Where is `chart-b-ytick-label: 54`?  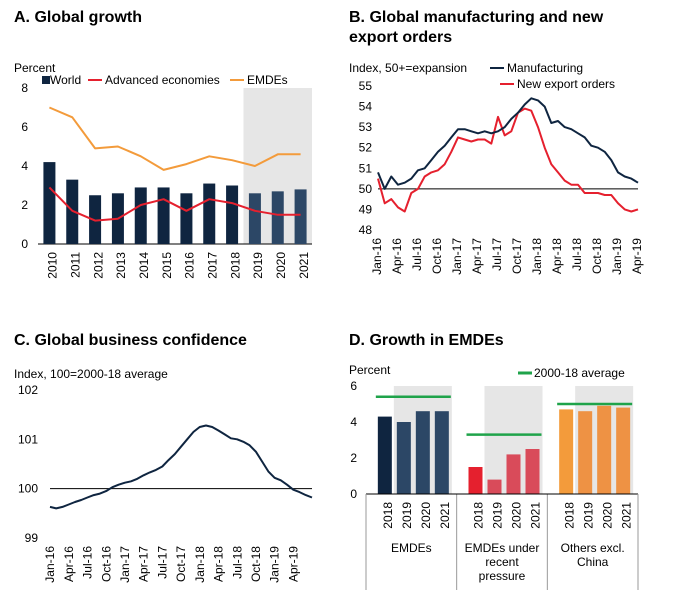 chart-b-ytick-label: 54 is located at coordinates (366, 107).